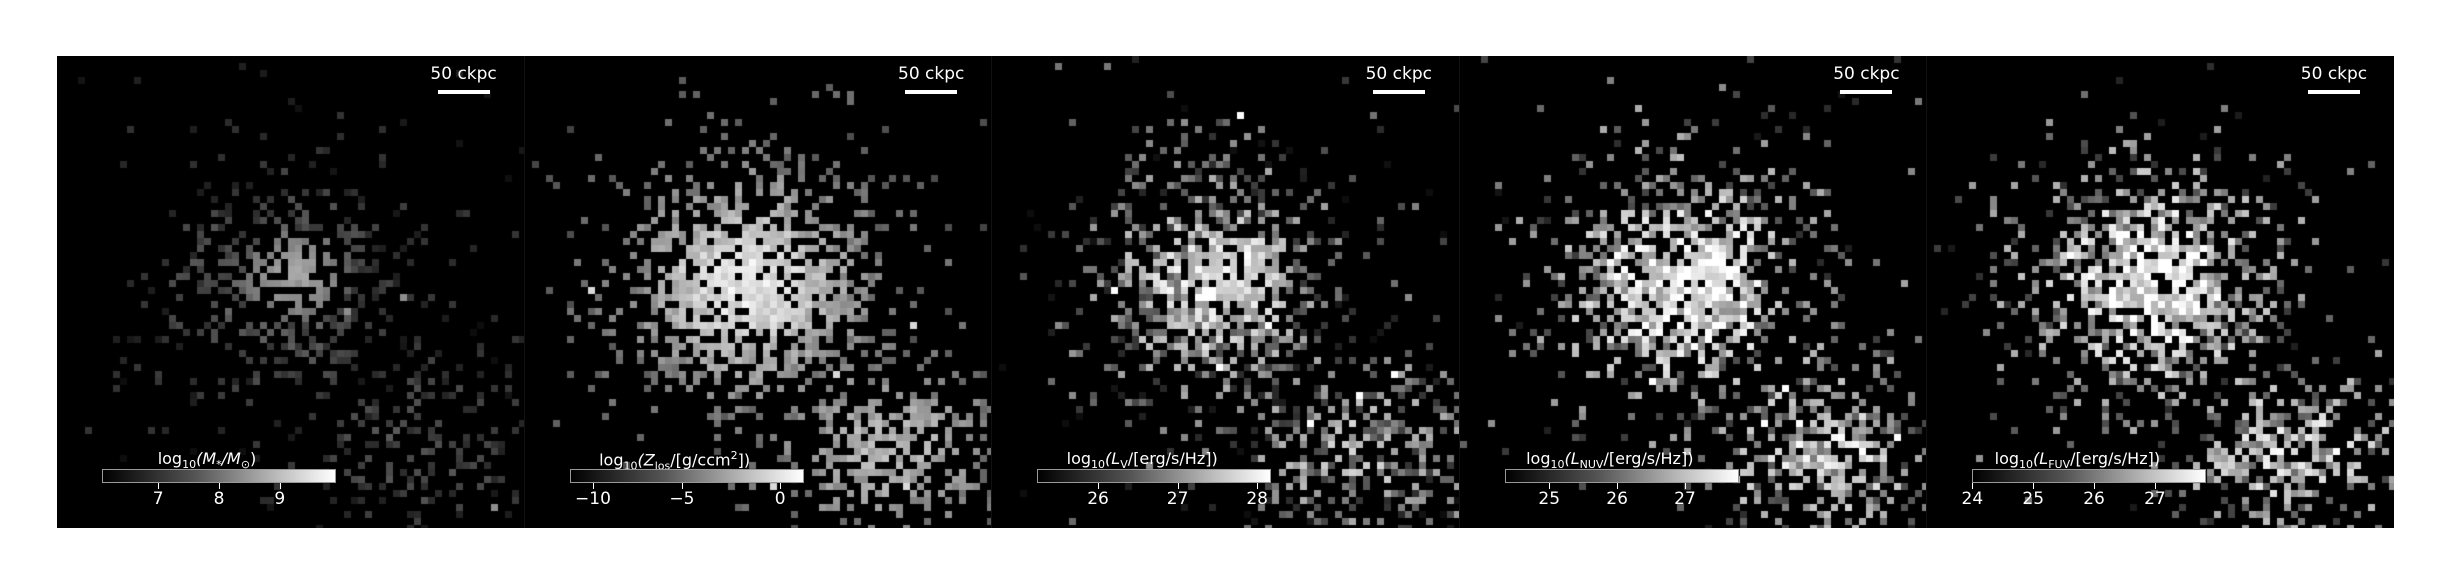 This screenshot has width=2444, height=584. What do you see at coordinates (1257, 499) in the screenshot?
I see `colorbar-tick-label: 28` at bounding box center [1257, 499].